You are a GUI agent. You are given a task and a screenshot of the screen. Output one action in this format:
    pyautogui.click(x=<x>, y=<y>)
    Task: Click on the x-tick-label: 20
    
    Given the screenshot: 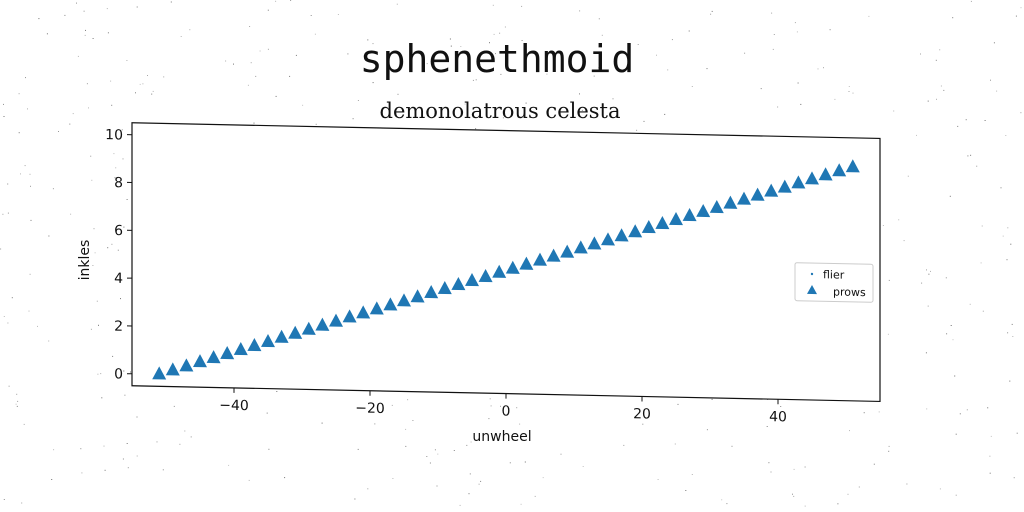 What is the action you would take?
    pyautogui.click(x=642, y=414)
    